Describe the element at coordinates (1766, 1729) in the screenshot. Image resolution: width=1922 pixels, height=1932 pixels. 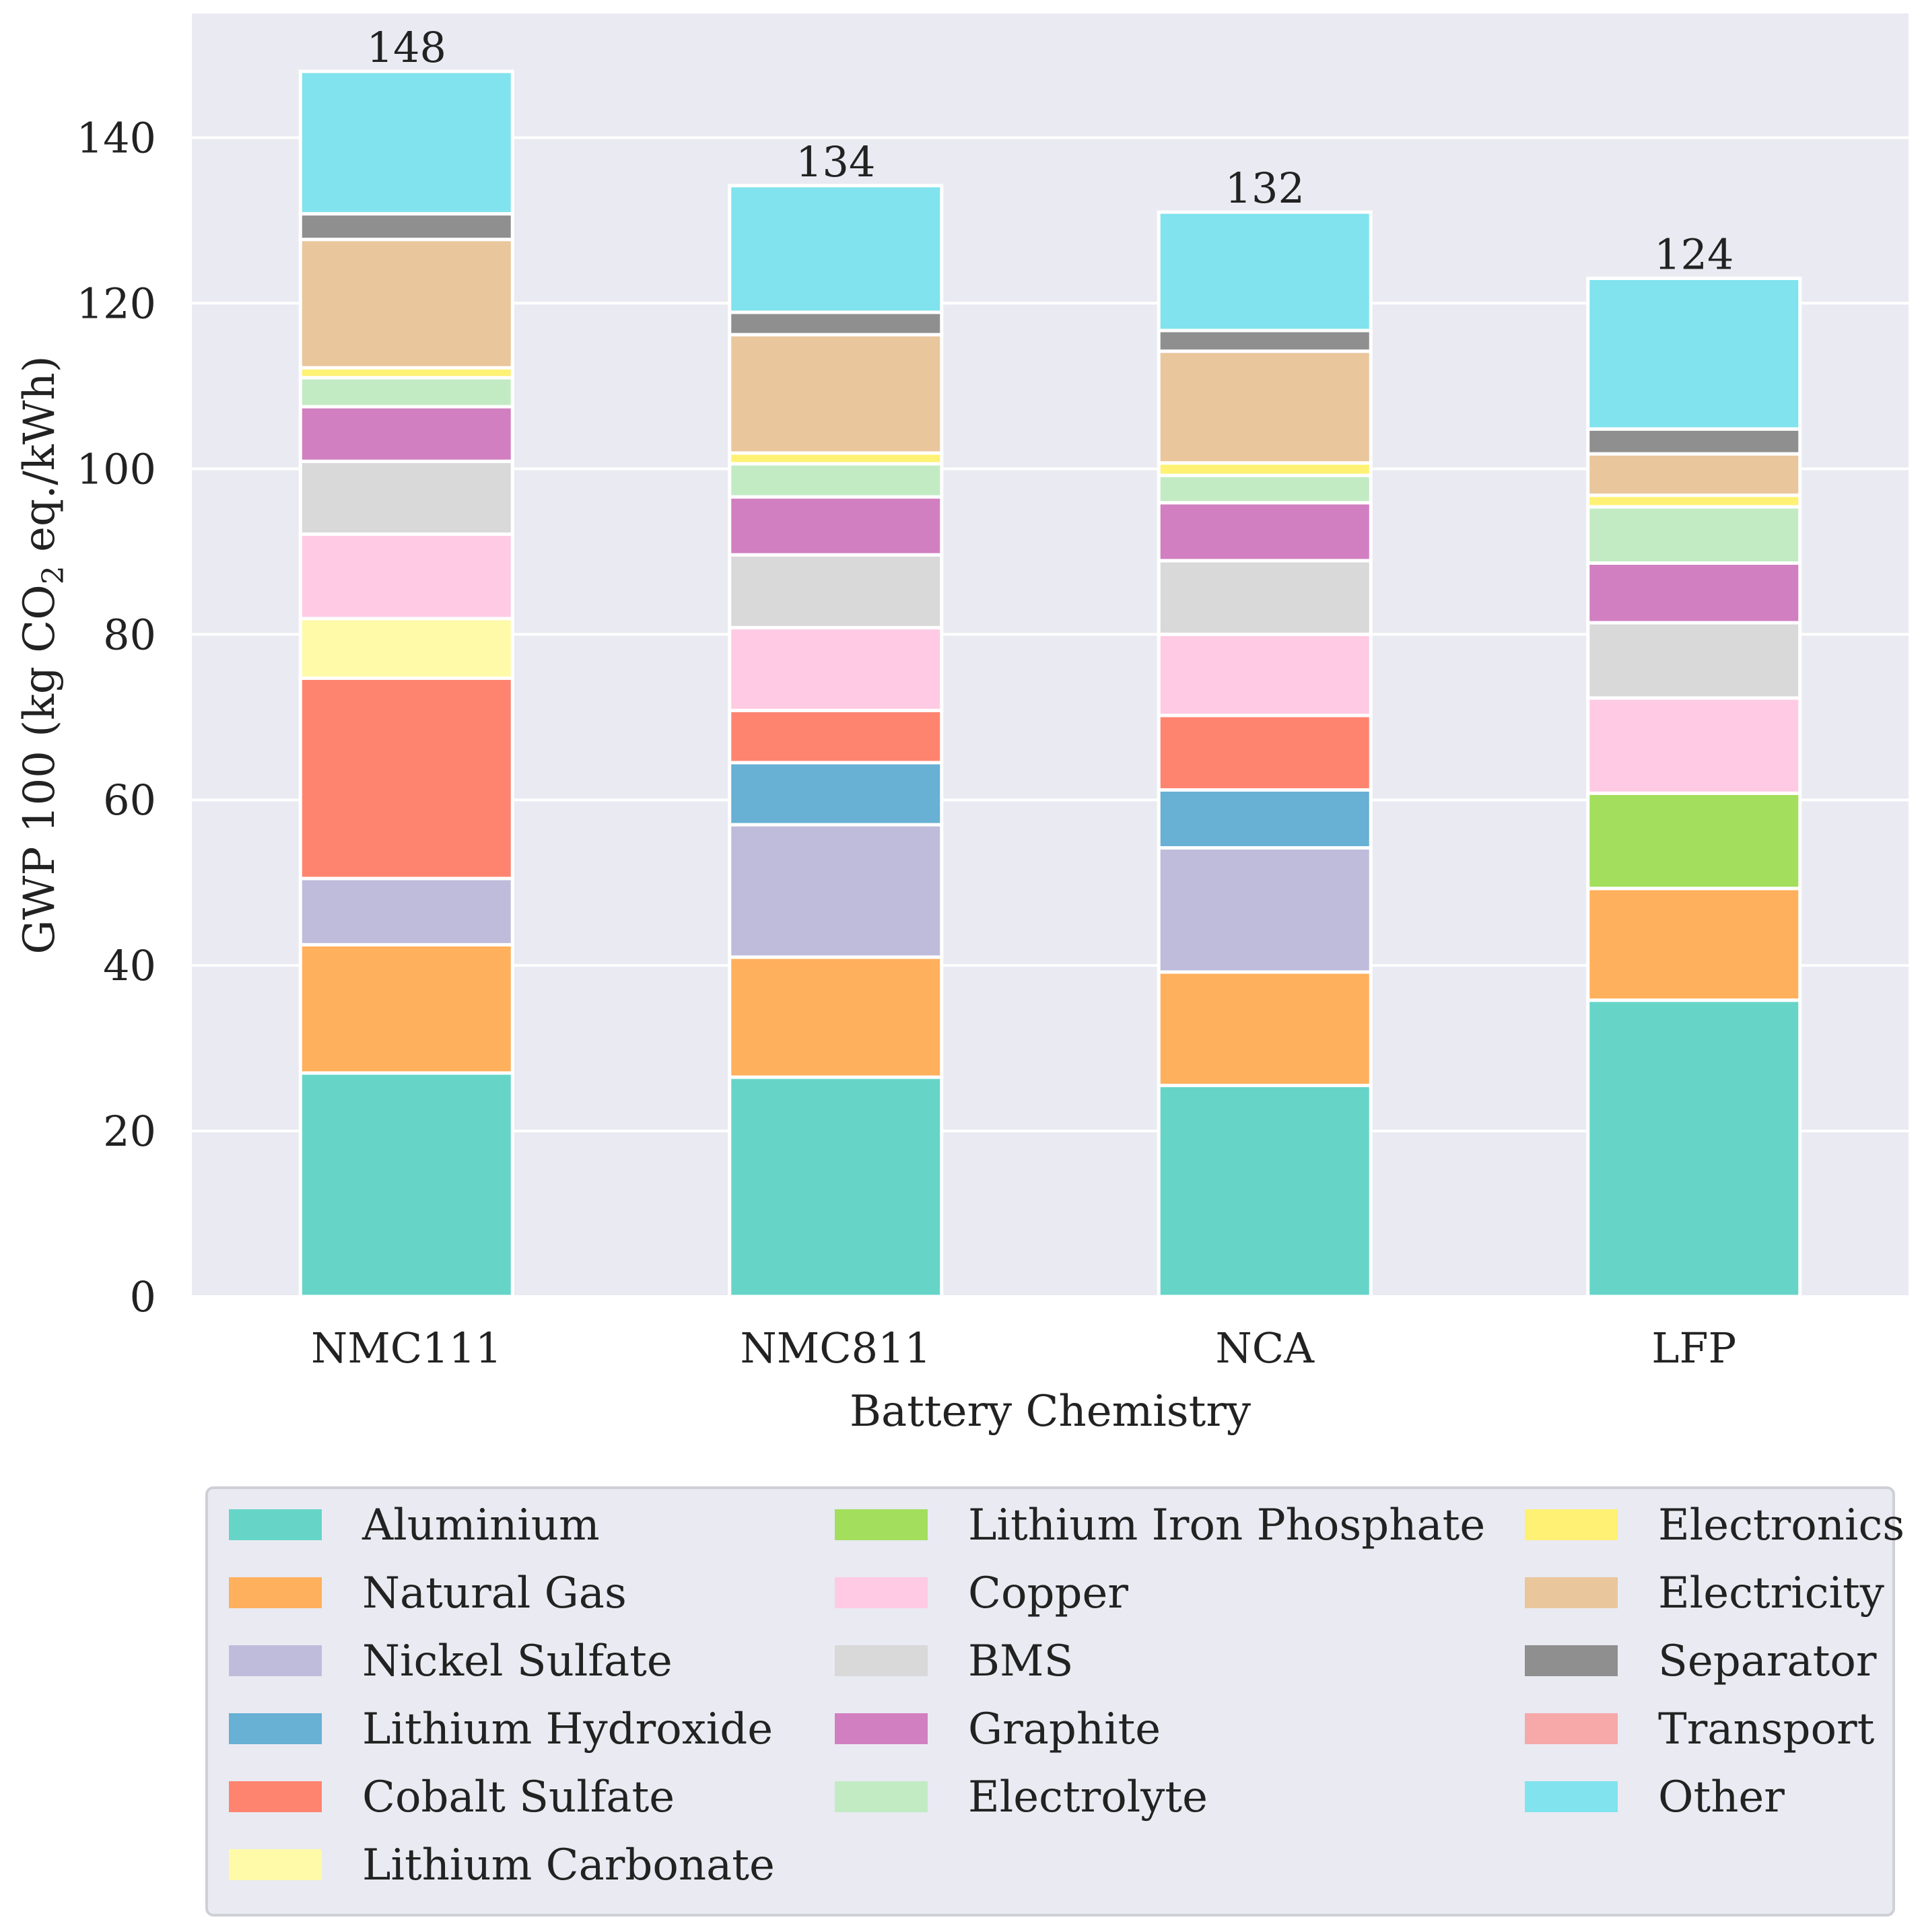
I see `legend-label: Transport` at that location.